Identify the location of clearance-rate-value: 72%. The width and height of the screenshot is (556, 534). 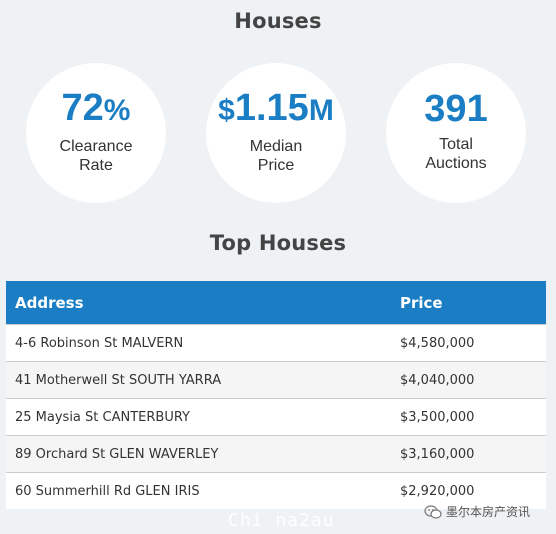
(96, 109).